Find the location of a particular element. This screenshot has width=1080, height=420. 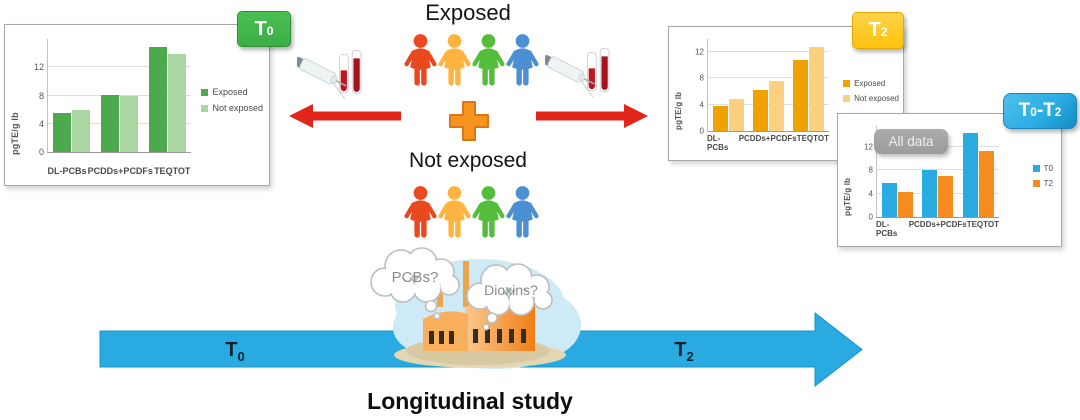

timeline-t0-sub: 0 is located at coordinates (241, 356).